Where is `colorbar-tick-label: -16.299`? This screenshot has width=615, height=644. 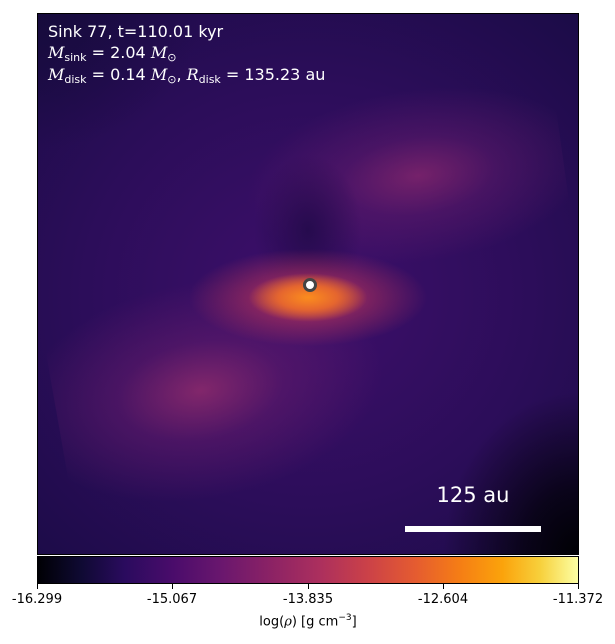
colorbar-tick-label: -16.299 is located at coordinates (37, 599).